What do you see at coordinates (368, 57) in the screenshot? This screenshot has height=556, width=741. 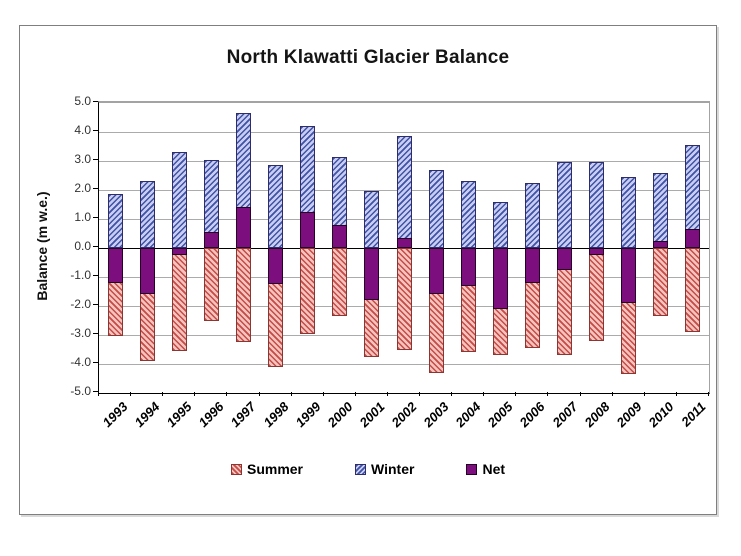 I see `chart-title: North Klawatti Glacier Balance` at bounding box center [368, 57].